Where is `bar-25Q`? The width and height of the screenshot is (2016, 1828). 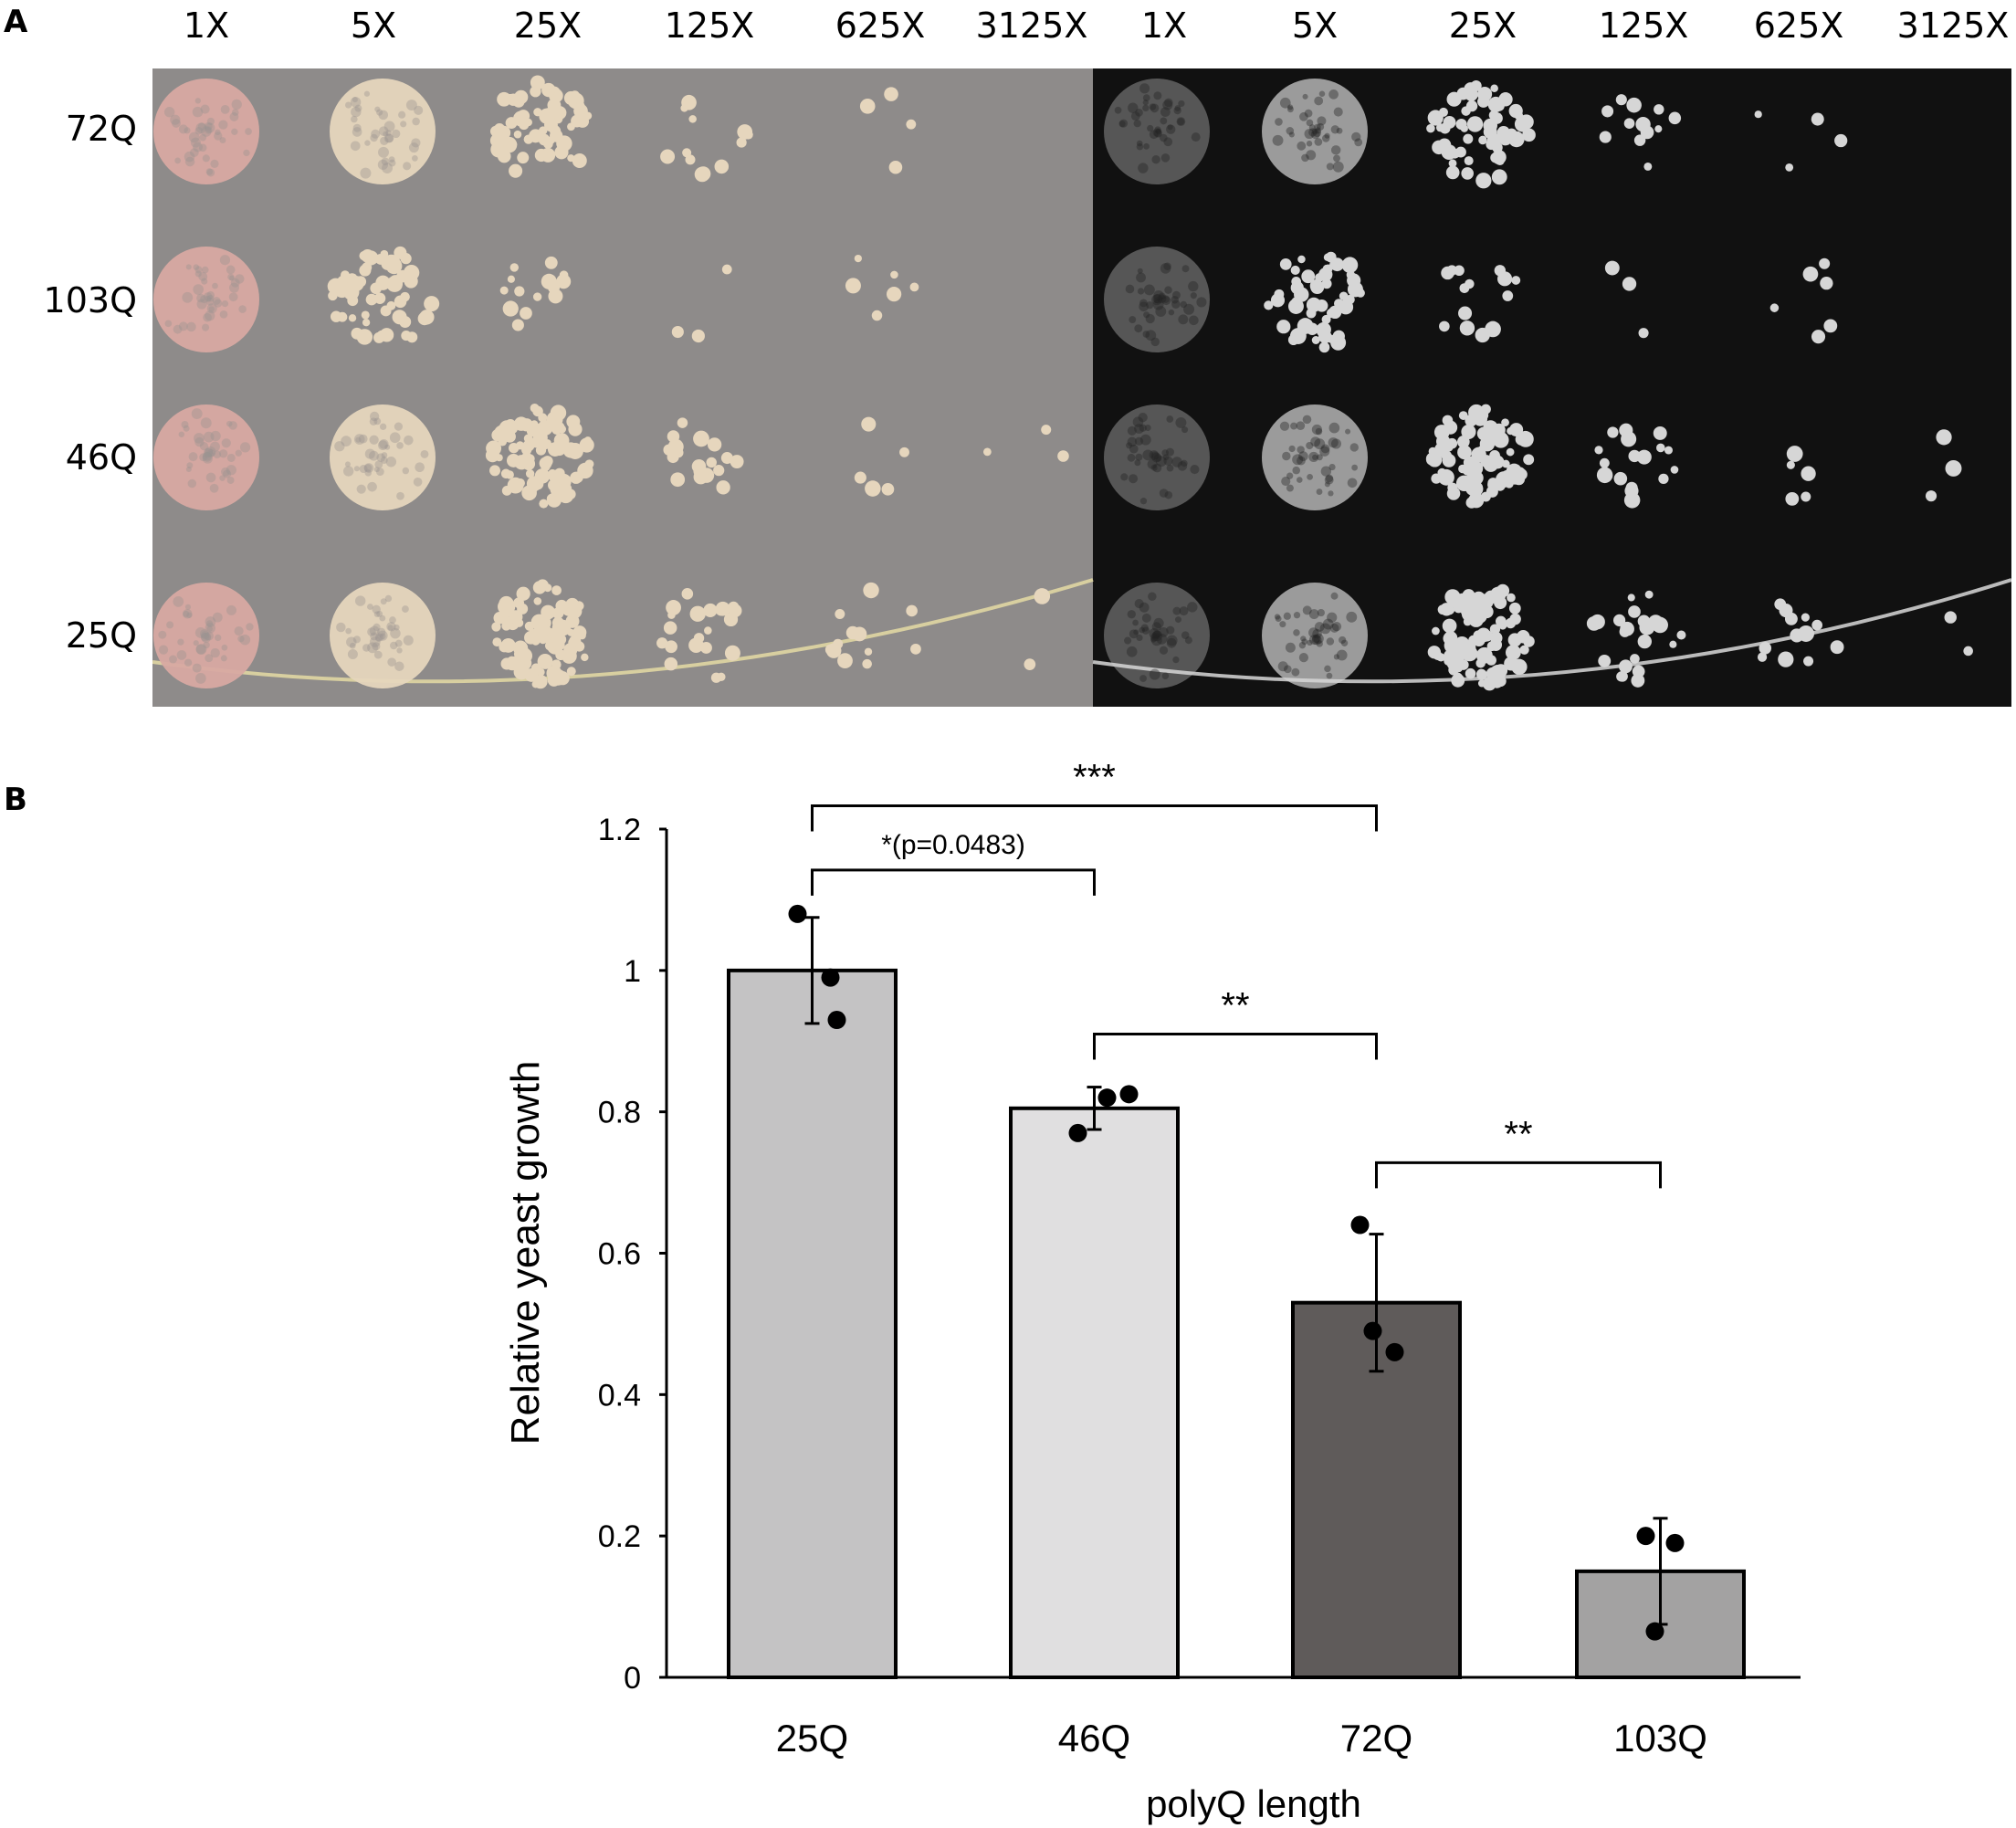
bar-25Q is located at coordinates (813, 1324).